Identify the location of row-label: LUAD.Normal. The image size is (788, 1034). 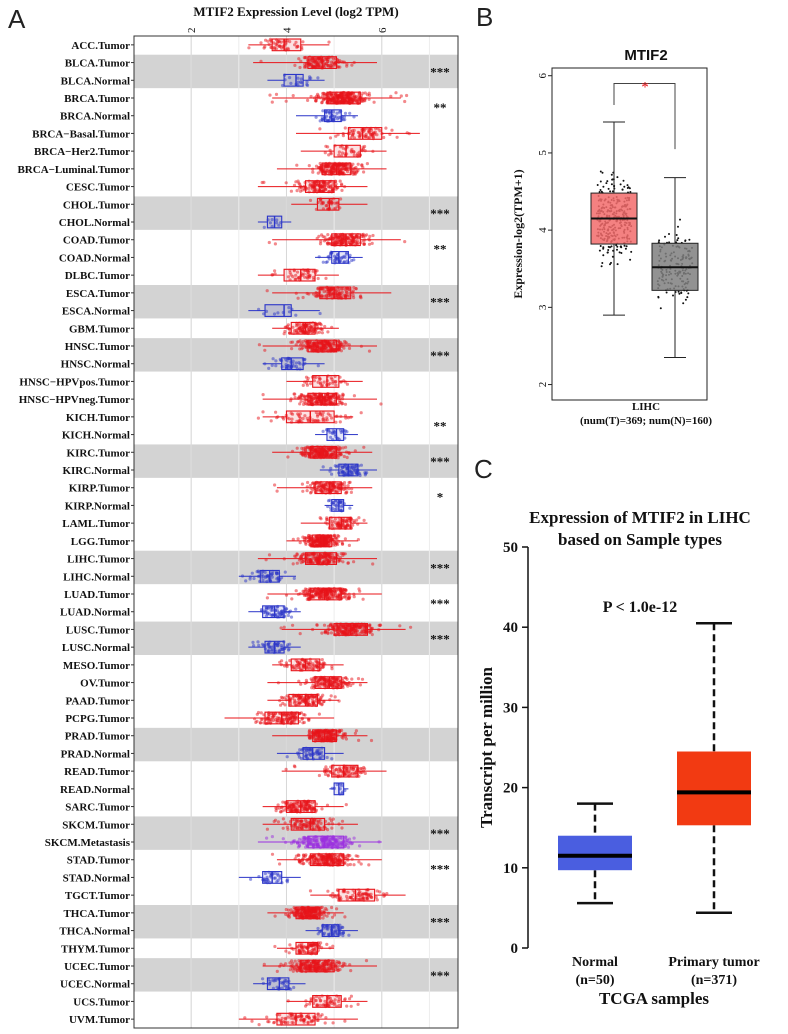
(95, 613).